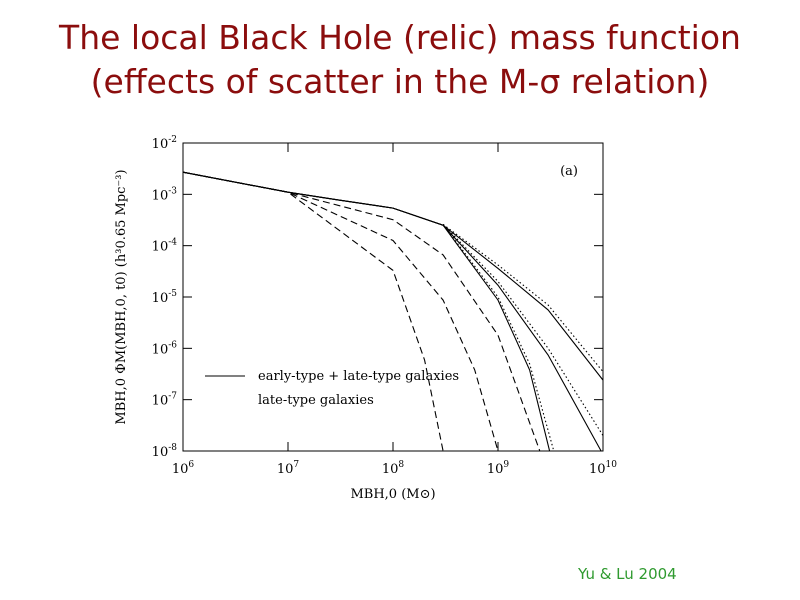 The image size is (800, 600). What do you see at coordinates (165, 297) in the screenshot?
I see `y-tick-label: 10⁻⁵` at bounding box center [165, 297].